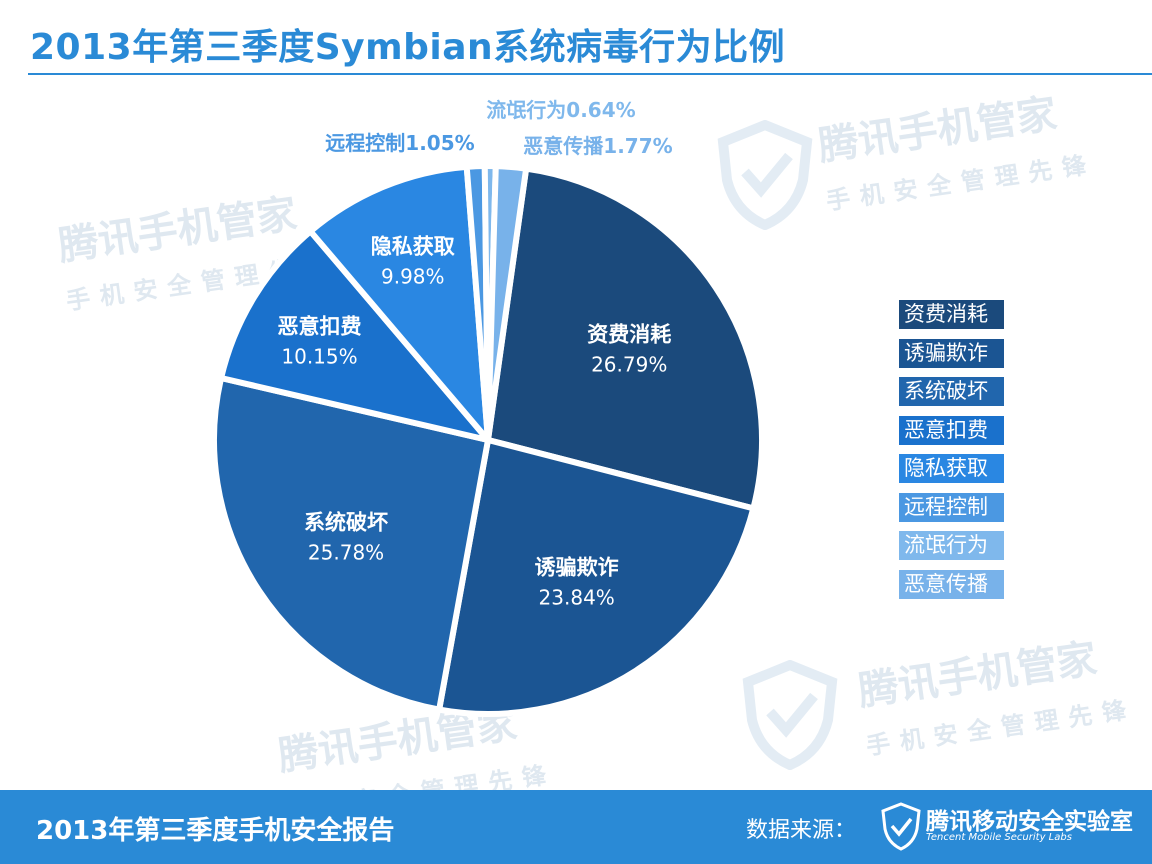 Image resolution: width=1152 pixels, height=864 pixels. I want to click on slice-label: 系统破坏, so click(346, 522).